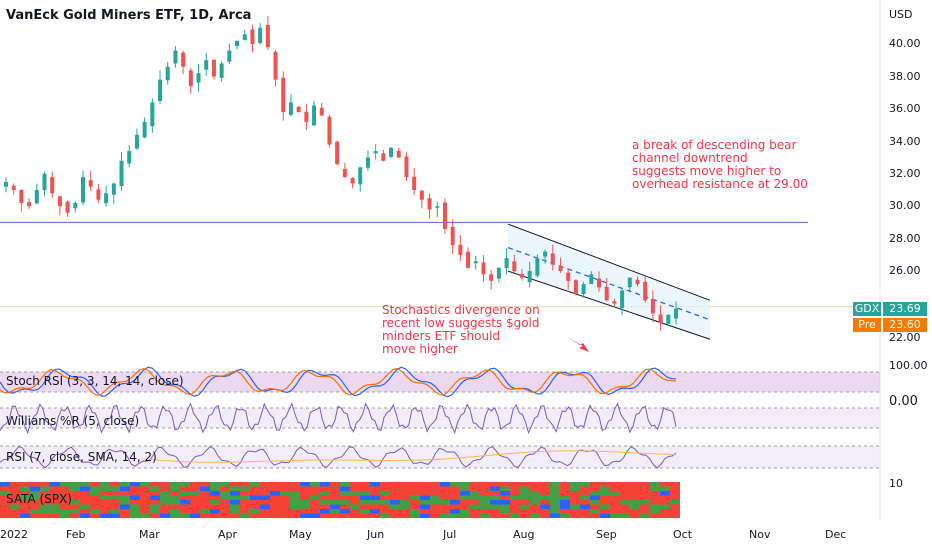 The width and height of the screenshot is (932, 550). What do you see at coordinates (905, 173) in the screenshot?
I see `price-tick: 32.00` at bounding box center [905, 173].